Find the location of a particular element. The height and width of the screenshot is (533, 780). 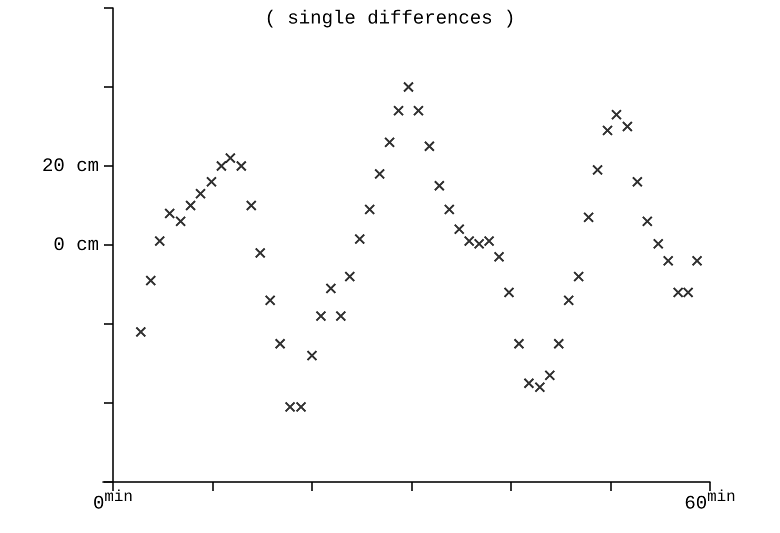

x-tick-label: 60$^{min}$ is located at coordinates (710, 500).